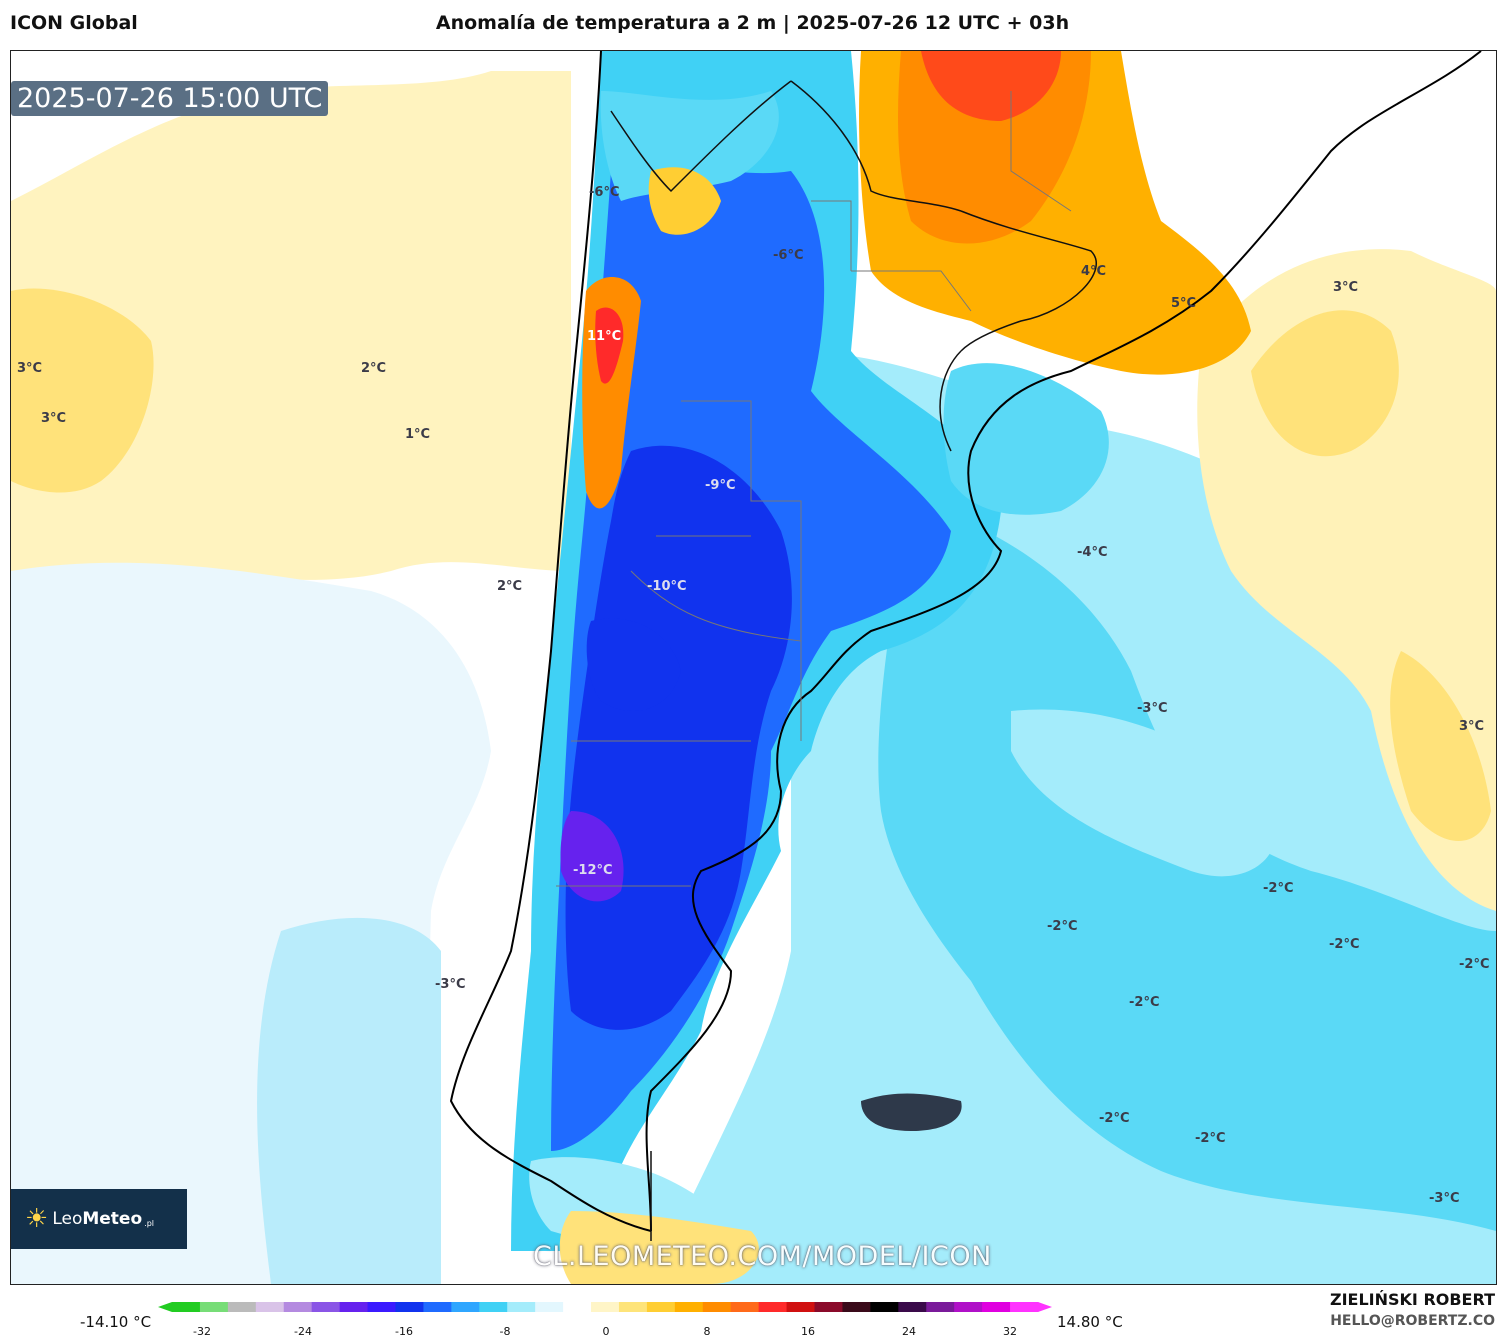 The image size is (1505, 1339). I want to click on contour-label: -10°C, so click(667, 586).